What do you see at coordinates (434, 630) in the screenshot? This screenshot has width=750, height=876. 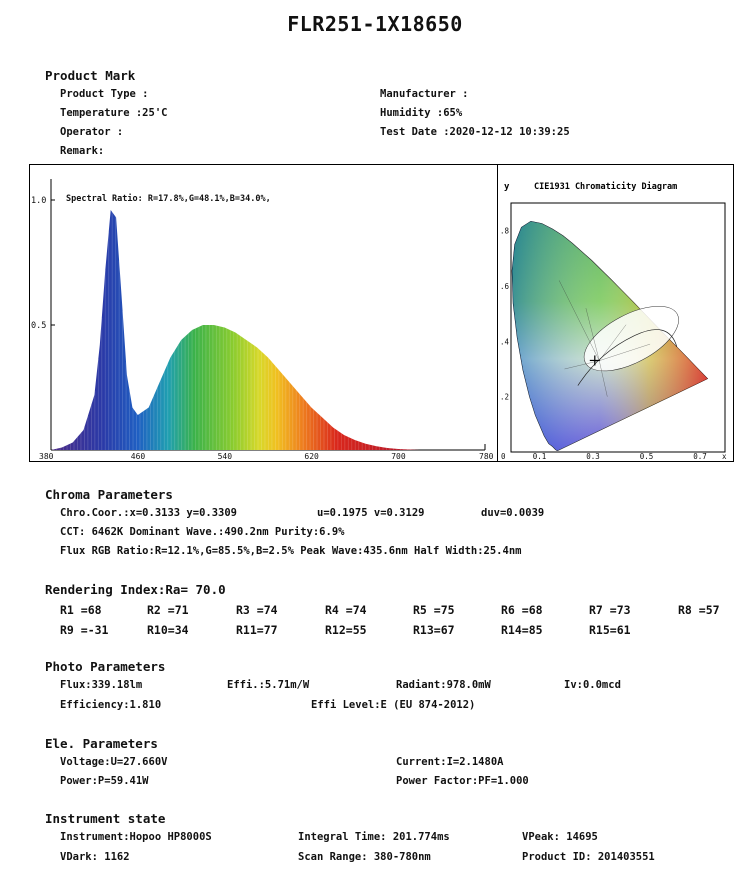 I see `rendering-value: R13=67` at bounding box center [434, 630].